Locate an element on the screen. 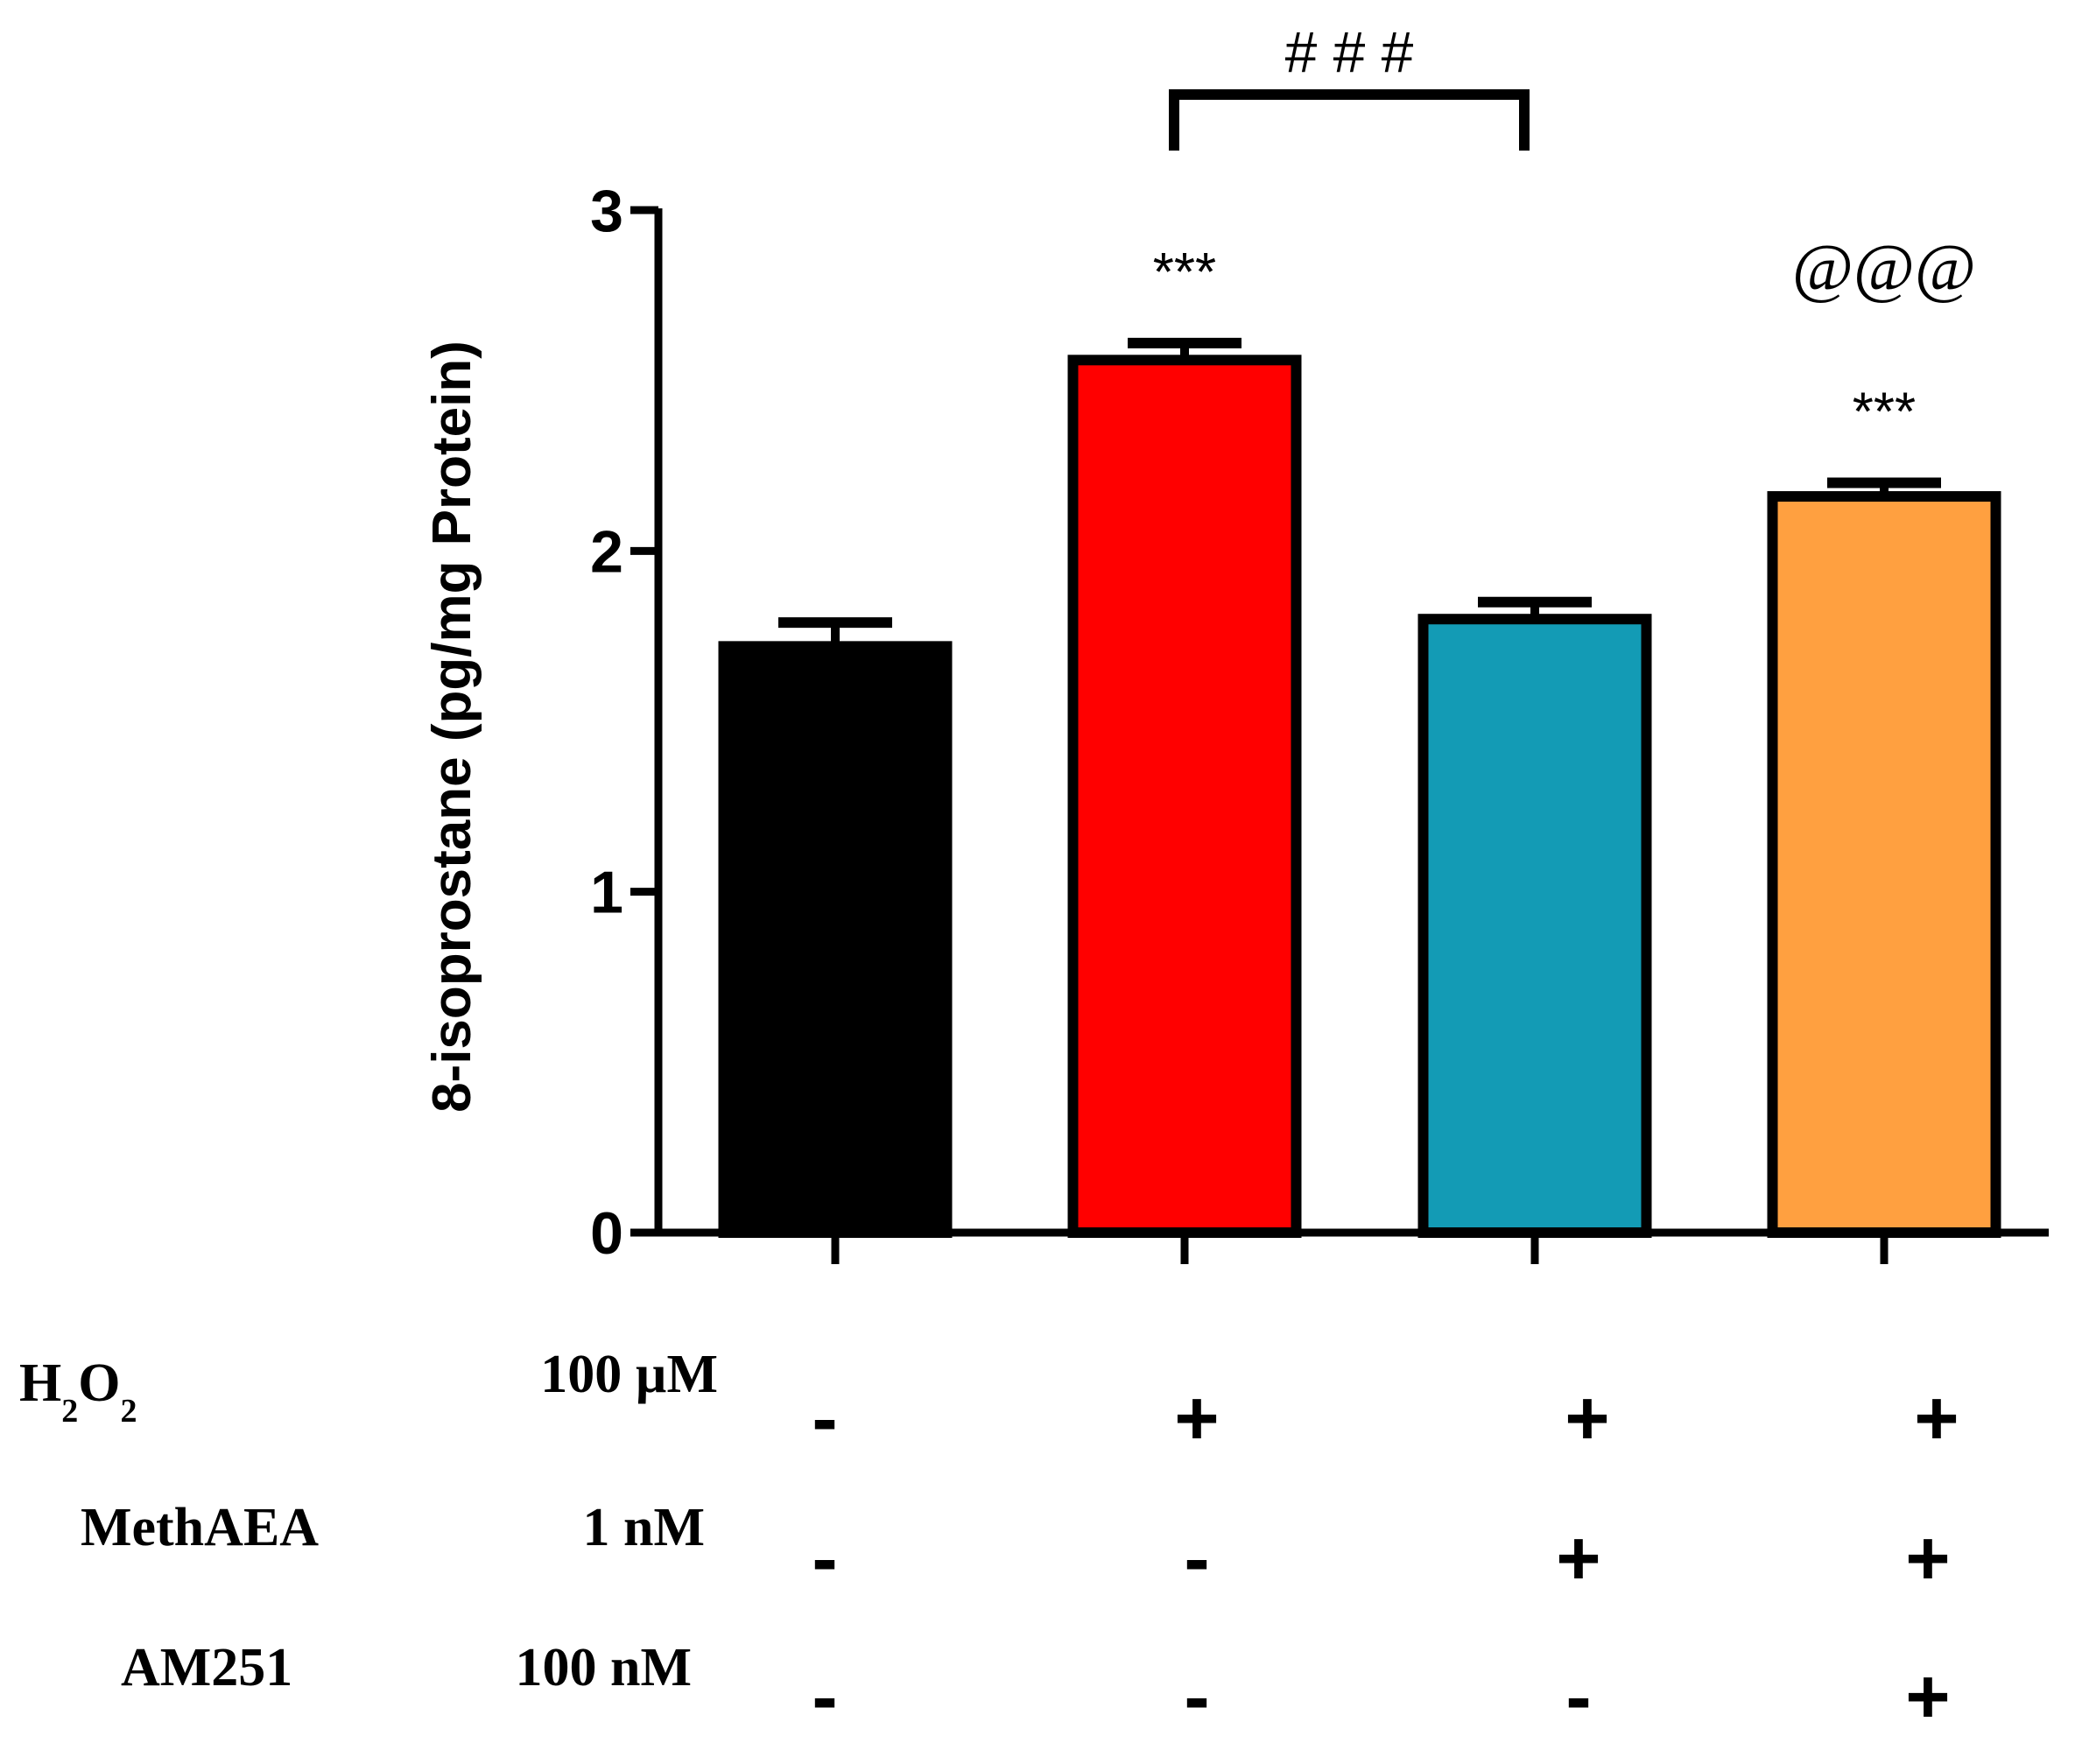  sign-row2-col2: - is located at coordinates (1578, 1696).